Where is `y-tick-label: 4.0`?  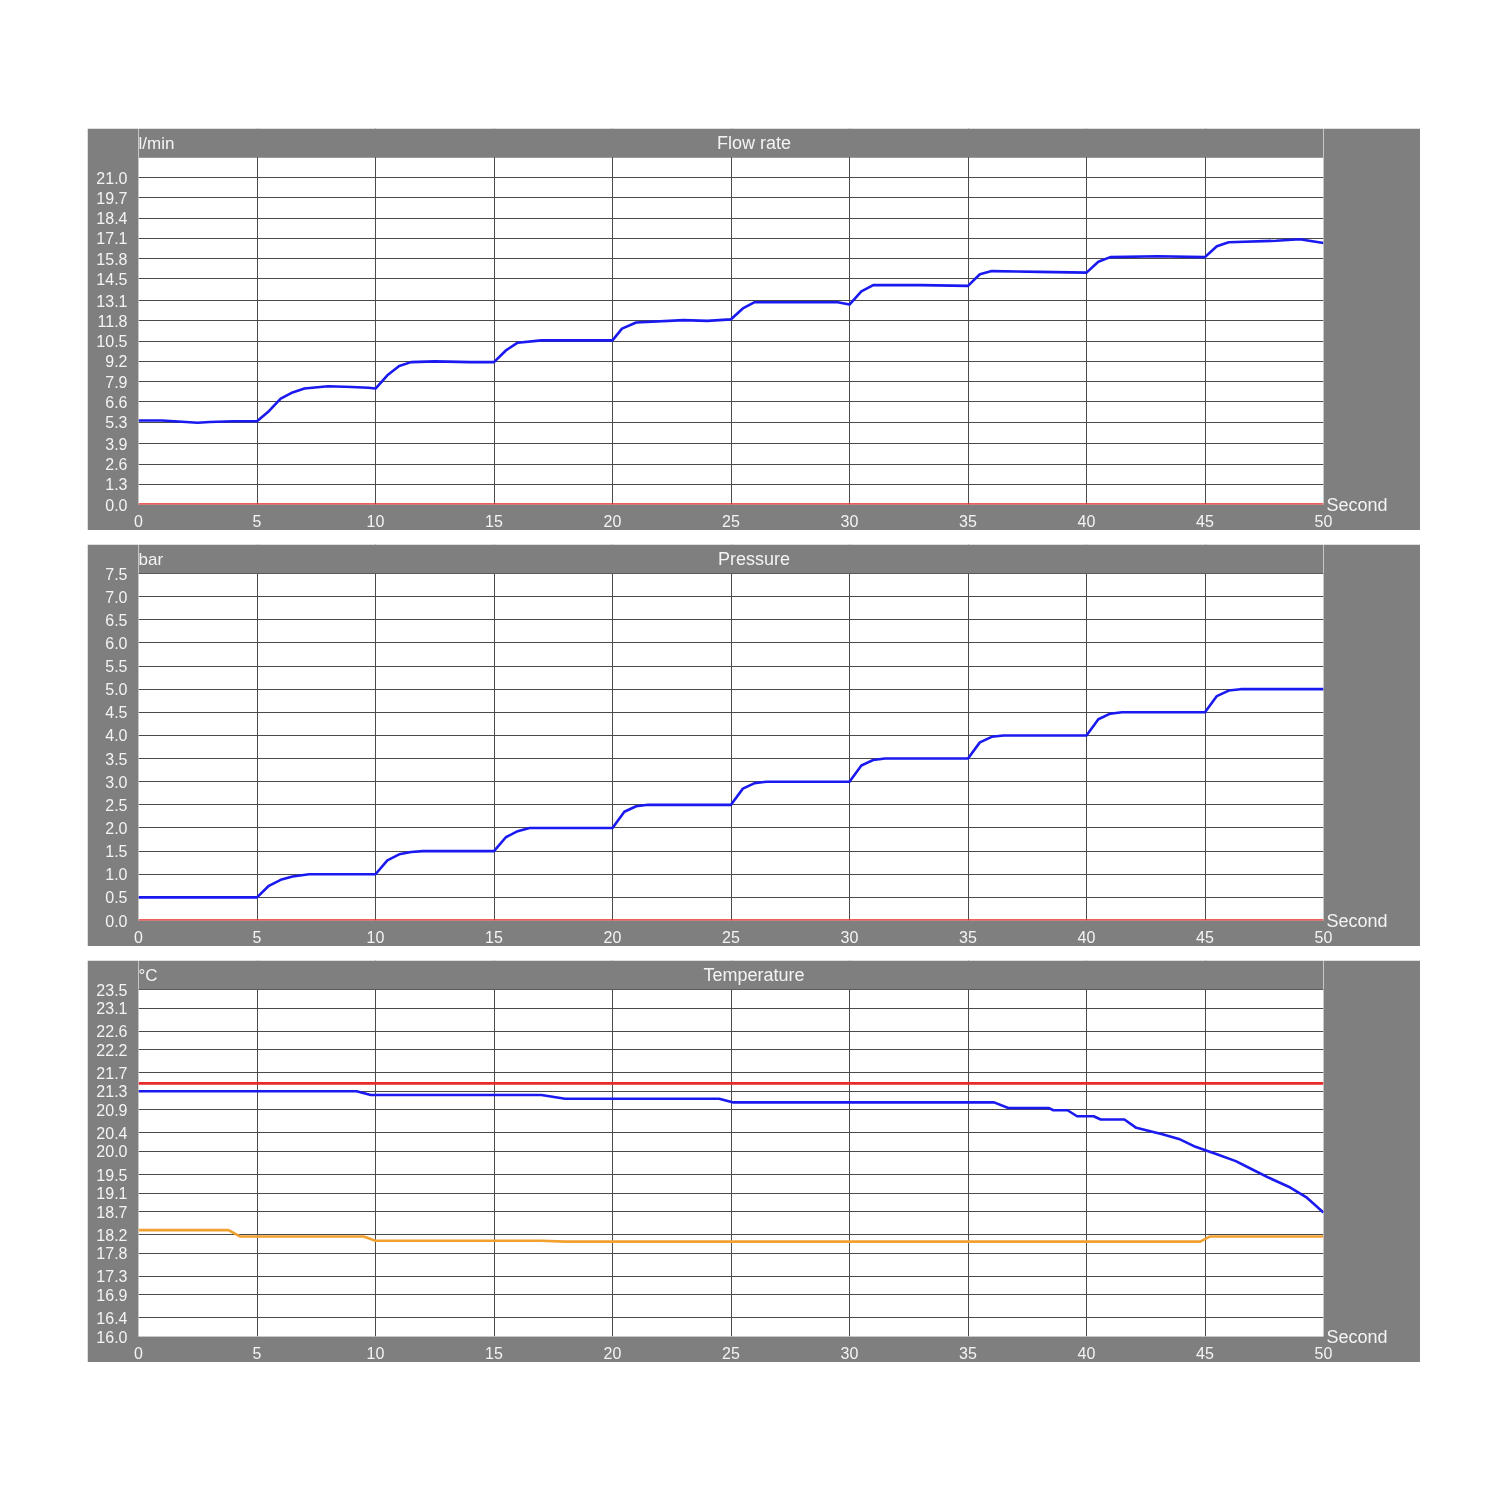
y-tick-label: 4.0 is located at coordinates (116, 736).